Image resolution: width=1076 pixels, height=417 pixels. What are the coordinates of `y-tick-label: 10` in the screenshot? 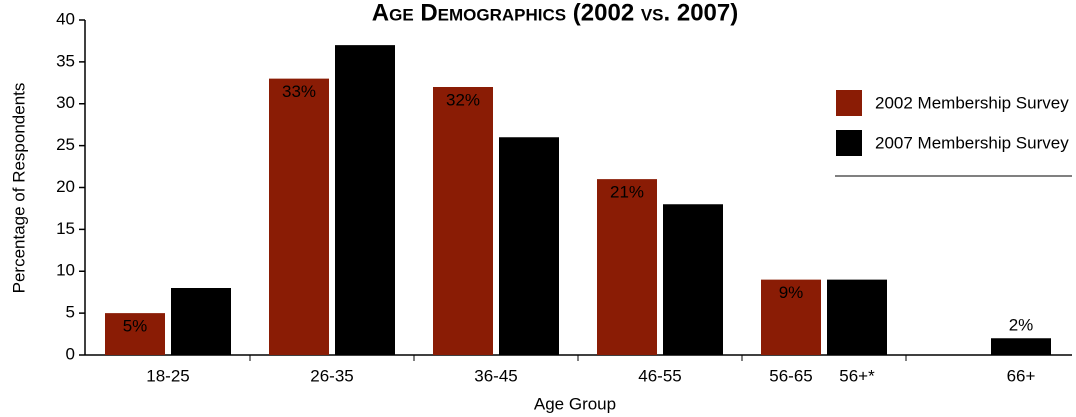 It's located at (65, 270).